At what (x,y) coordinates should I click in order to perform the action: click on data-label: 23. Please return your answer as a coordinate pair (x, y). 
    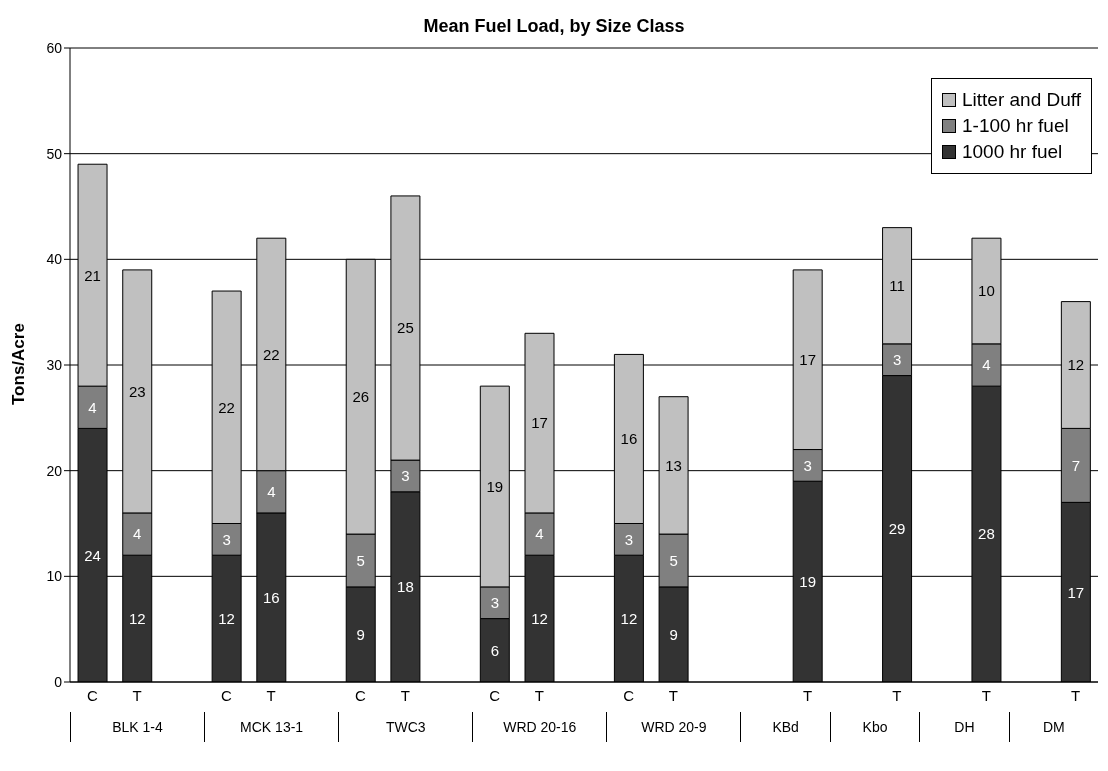
    Looking at the image, I should click on (137, 391).